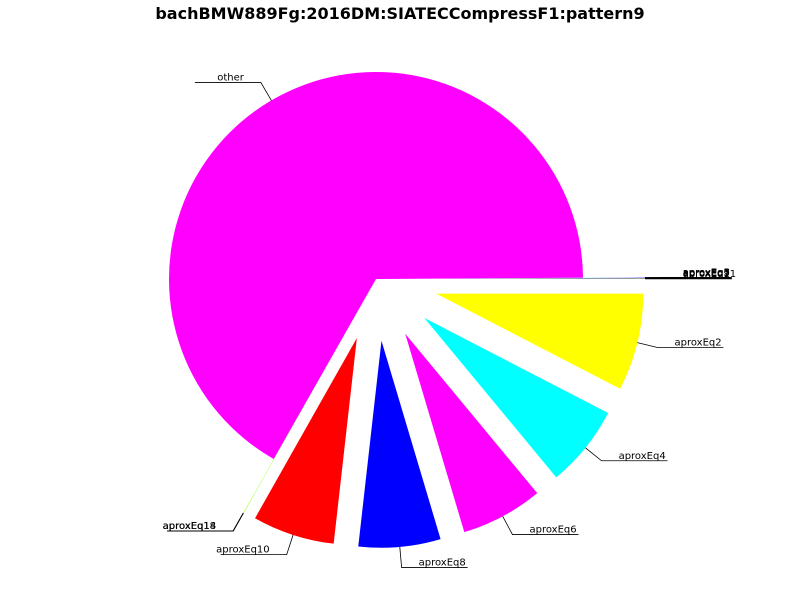  What do you see at coordinates (243, 550) in the screenshot?
I see `slice-label-aproxeq10: aproxEq10` at bounding box center [243, 550].